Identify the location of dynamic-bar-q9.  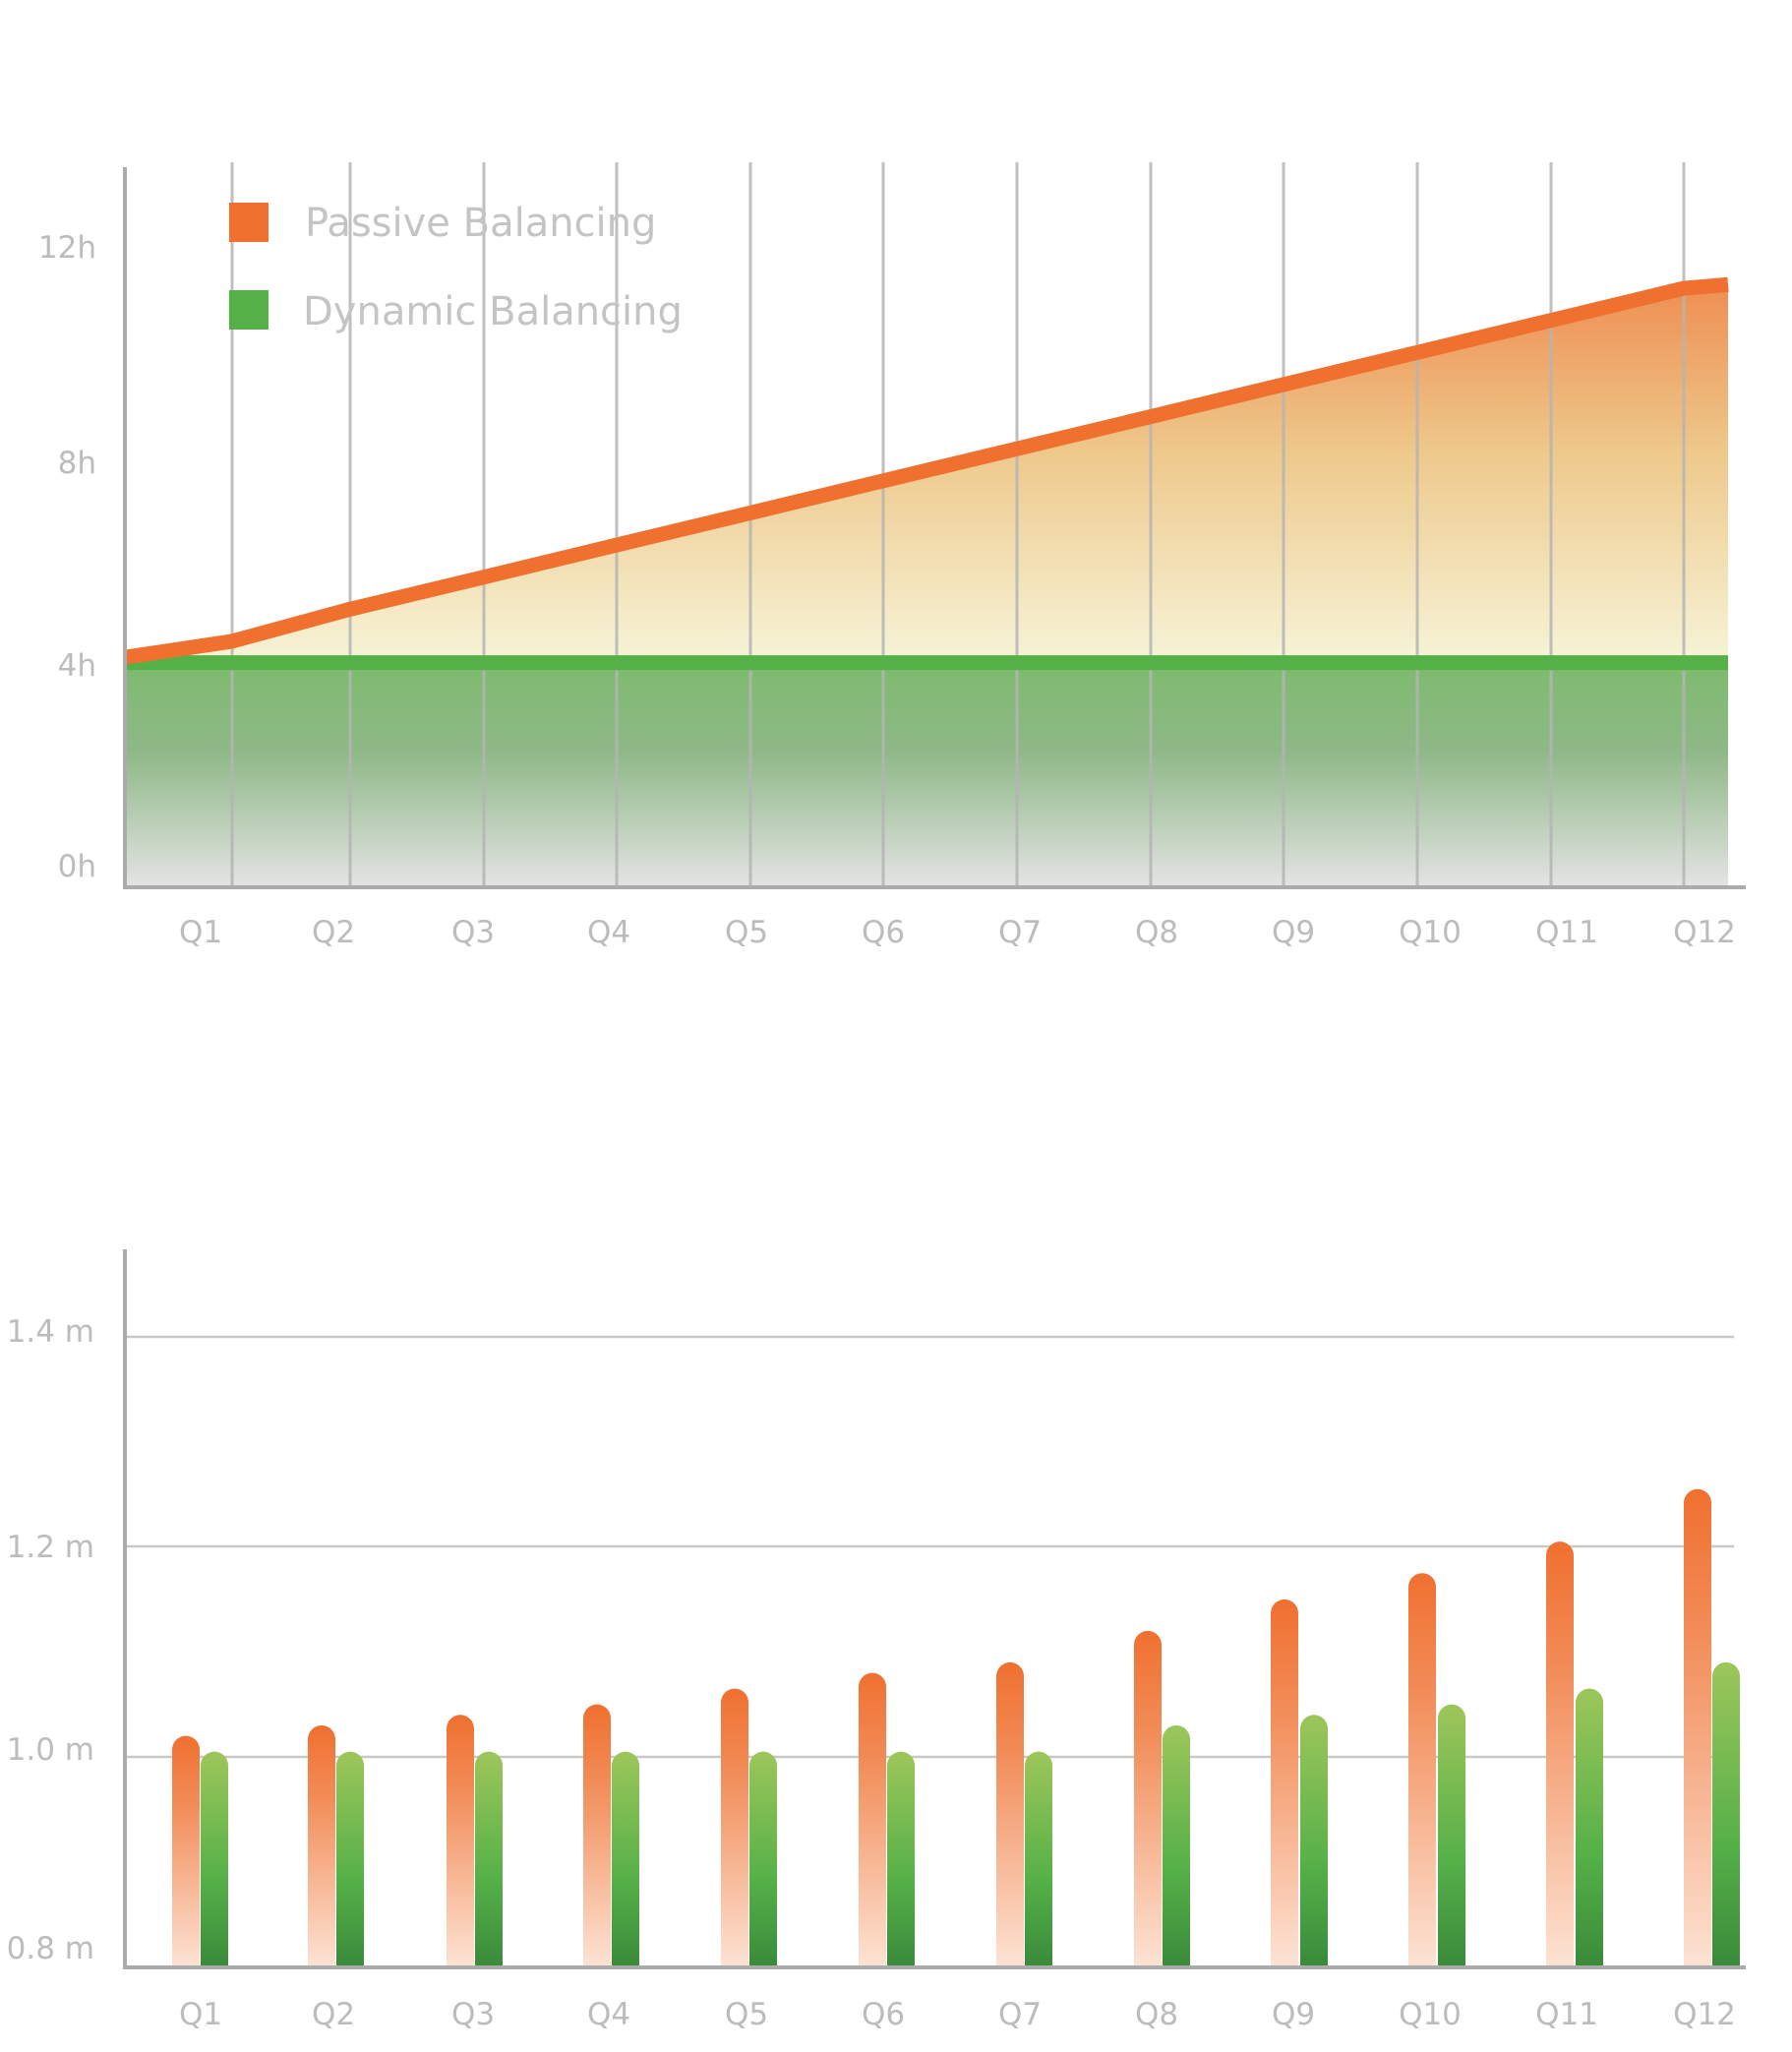
(1314, 1841).